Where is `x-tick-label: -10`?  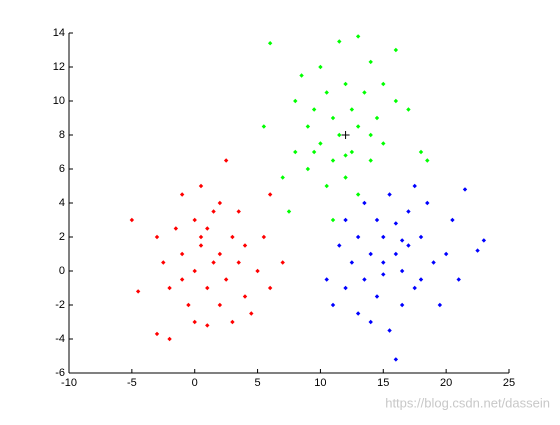
x-tick-label: -10 is located at coordinates (69, 383).